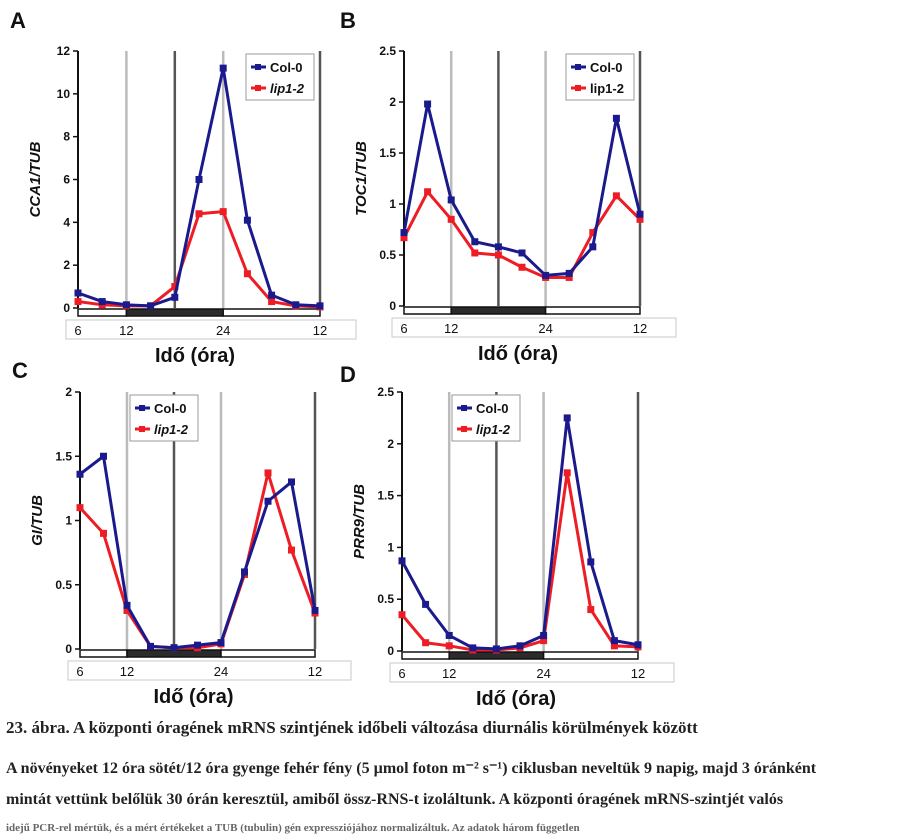 This screenshot has height=837, width=904. I want to click on y-tick-label: 4, so click(66, 222).